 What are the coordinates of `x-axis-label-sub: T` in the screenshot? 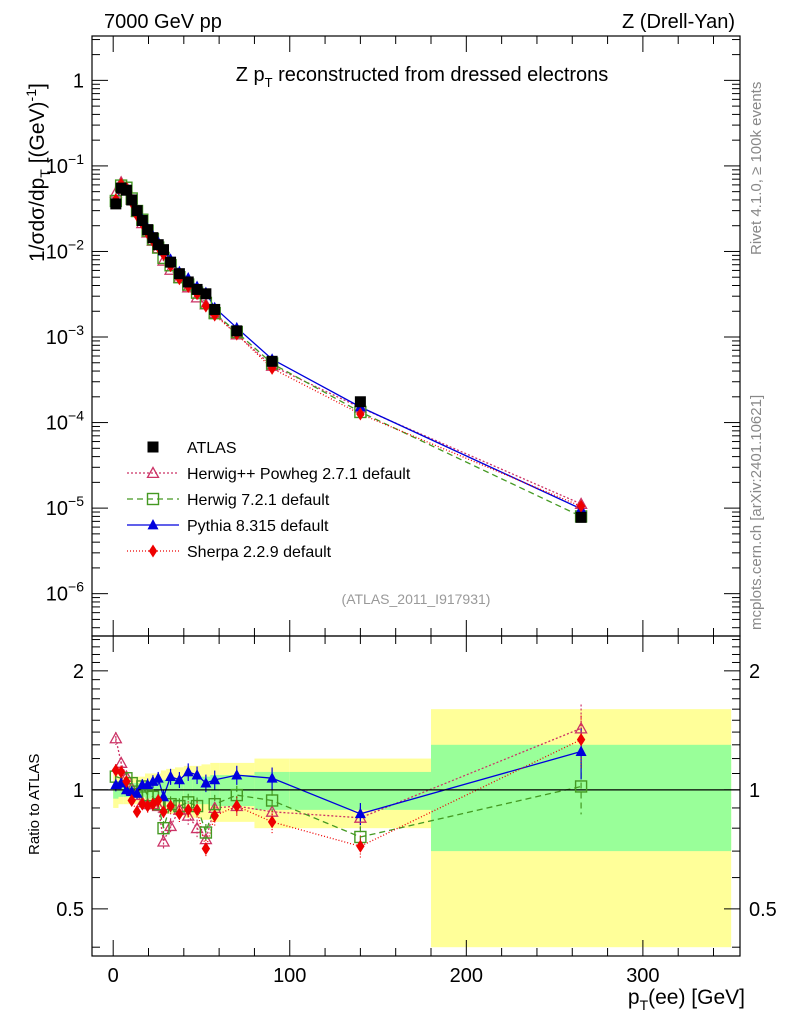 It's located at (644, 1005).